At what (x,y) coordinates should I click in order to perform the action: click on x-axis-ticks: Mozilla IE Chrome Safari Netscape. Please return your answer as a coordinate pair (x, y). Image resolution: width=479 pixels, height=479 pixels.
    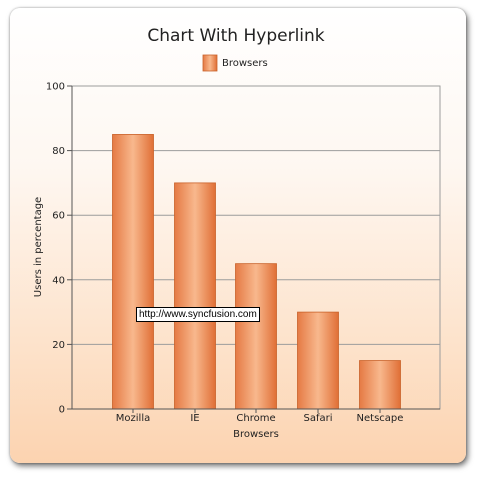
    Looking at the image, I should click on (260, 416).